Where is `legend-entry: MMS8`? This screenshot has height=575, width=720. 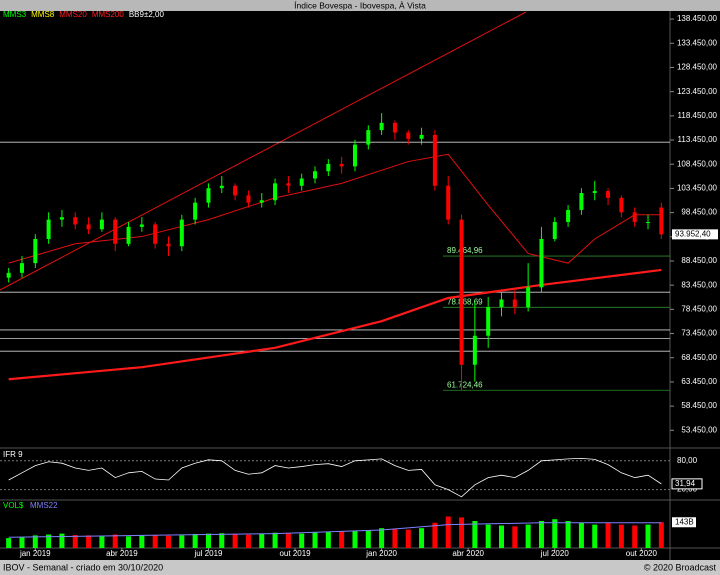 legend-entry: MMS8 is located at coordinates (43, 14).